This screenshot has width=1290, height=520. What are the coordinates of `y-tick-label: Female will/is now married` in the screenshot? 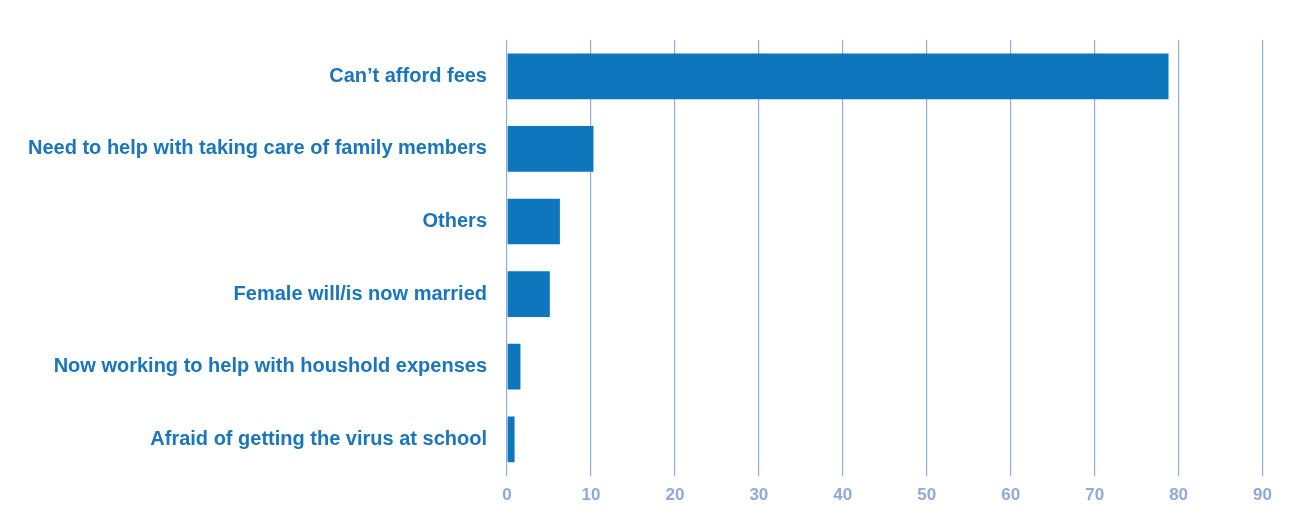 It's located at (360, 292).